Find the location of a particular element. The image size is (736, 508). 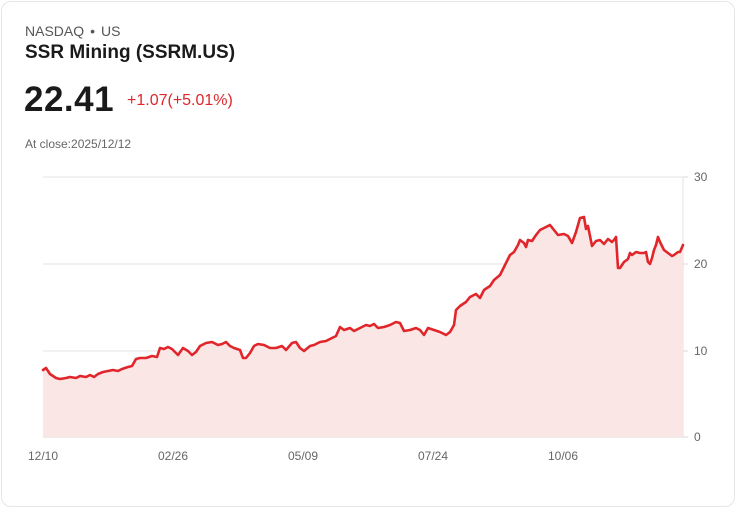

current-price: 22.41 is located at coordinates (69, 99).